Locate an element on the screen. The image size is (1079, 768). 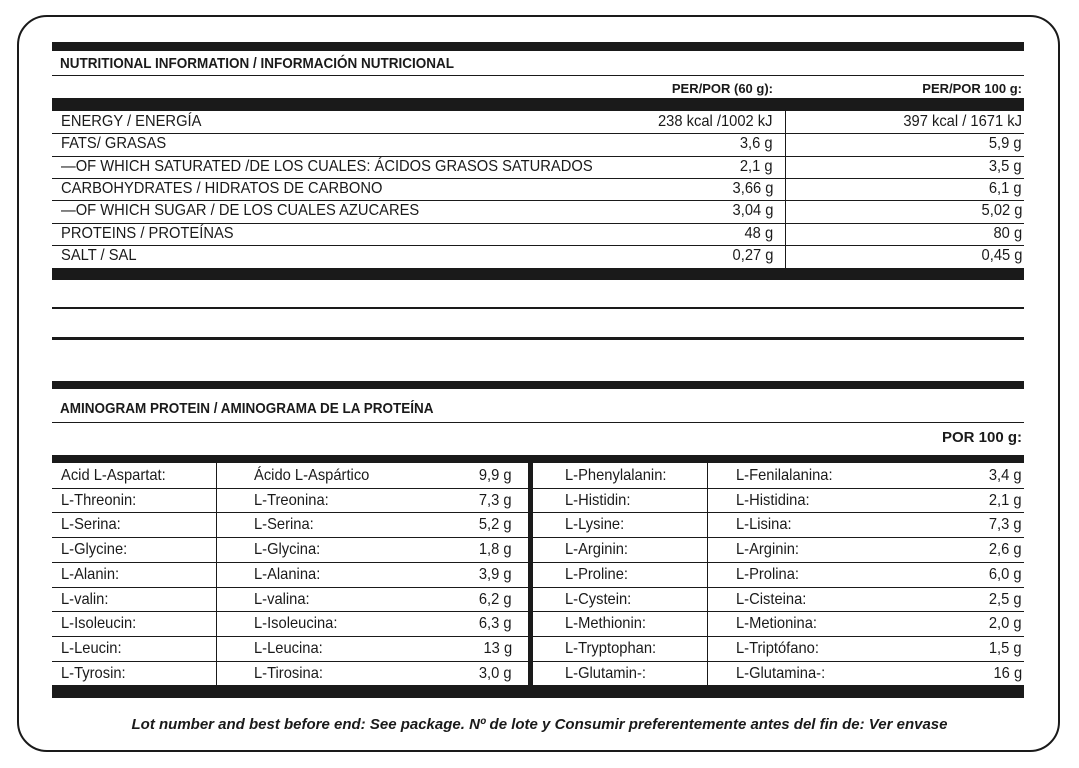
amino-name-es: Ácido L-Aspártico is located at coordinates (312, 475).